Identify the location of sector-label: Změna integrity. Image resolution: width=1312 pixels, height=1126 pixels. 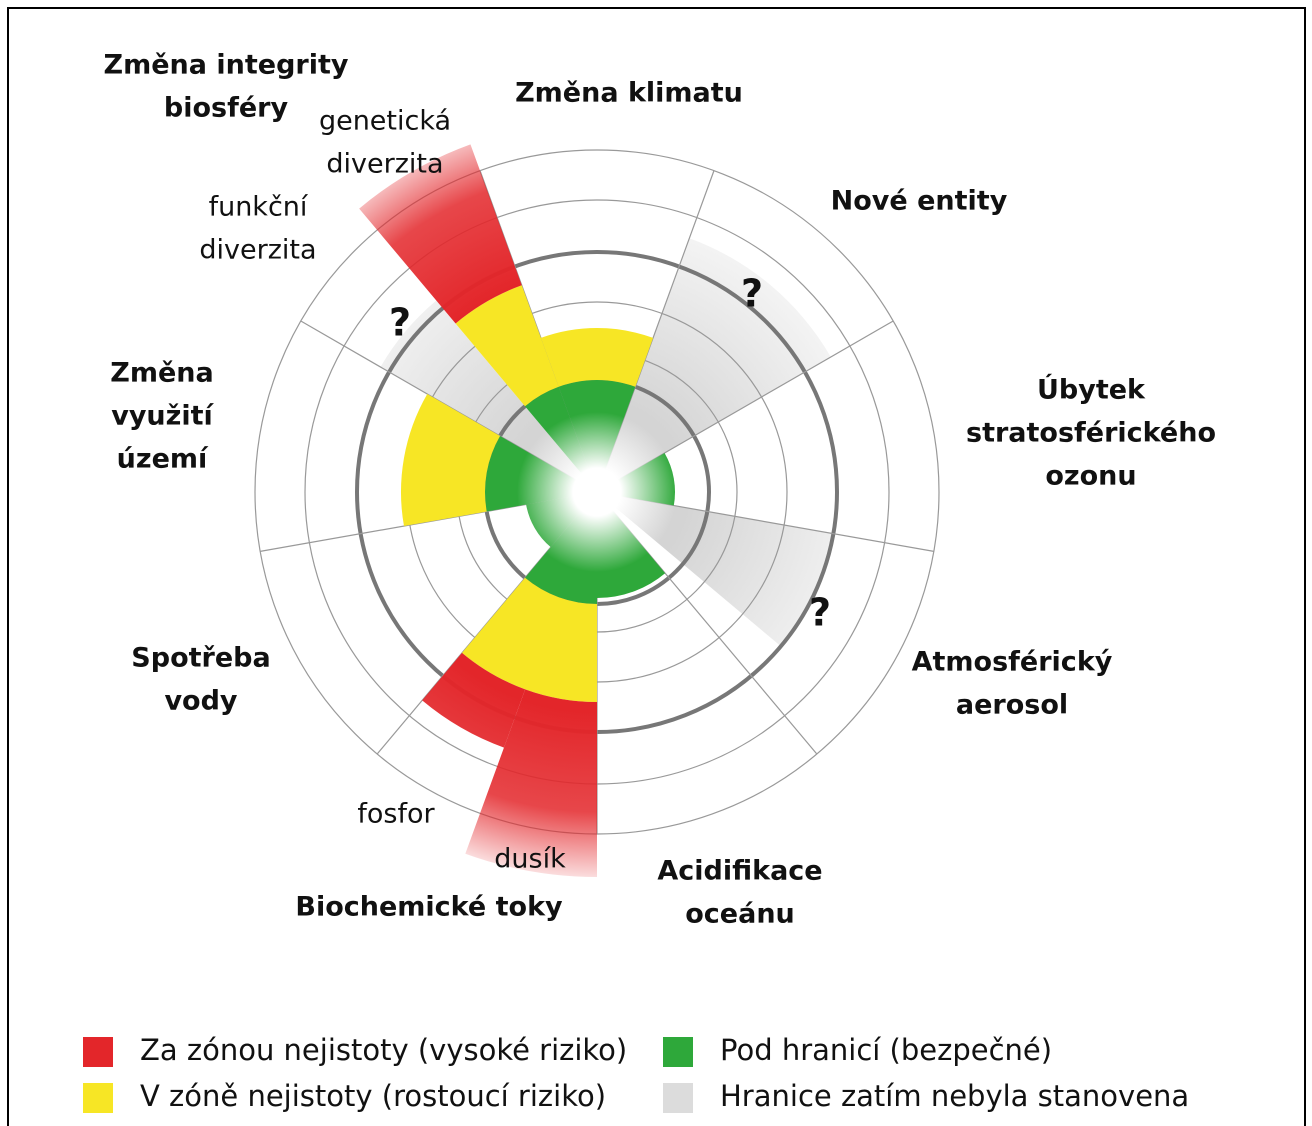
(226, 65).